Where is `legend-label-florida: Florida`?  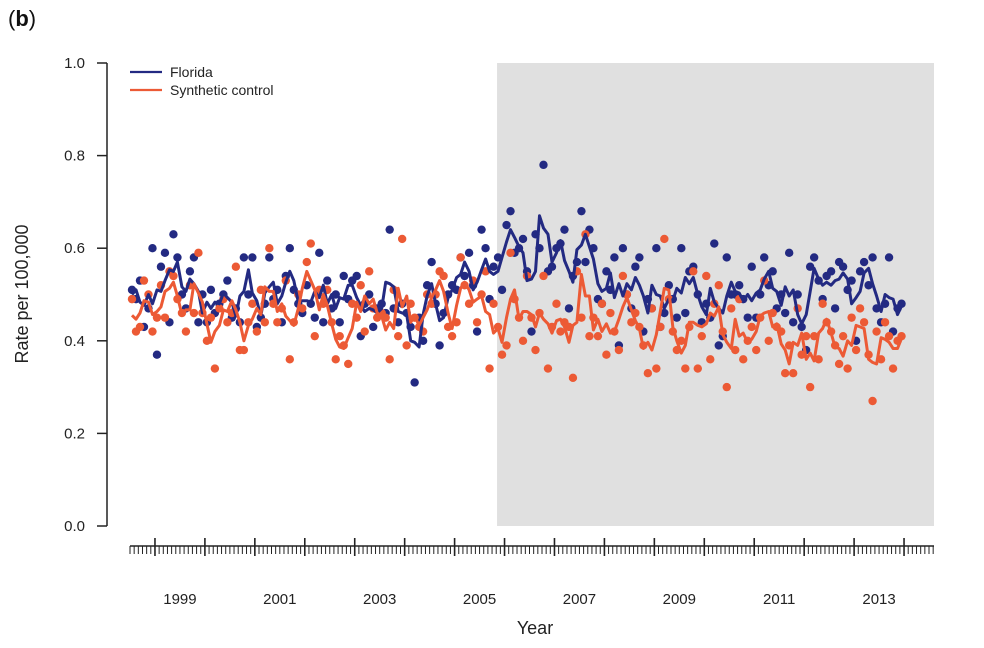
legend-label-florida: Florida is located at coordinates (191, 72).